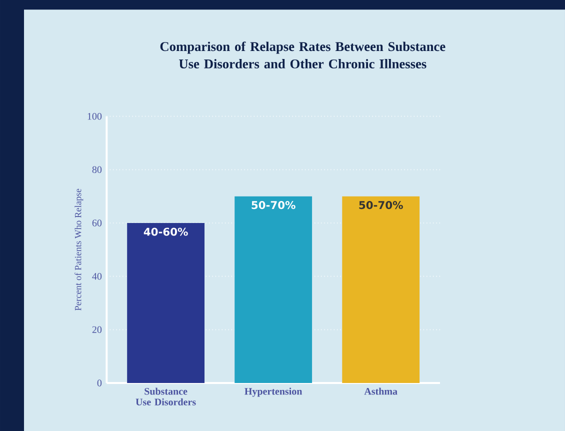  What do you see at coordinates (166, 232) in the screenshot?
I see `annotation: 40-60%` at bounding box center [166, 232].